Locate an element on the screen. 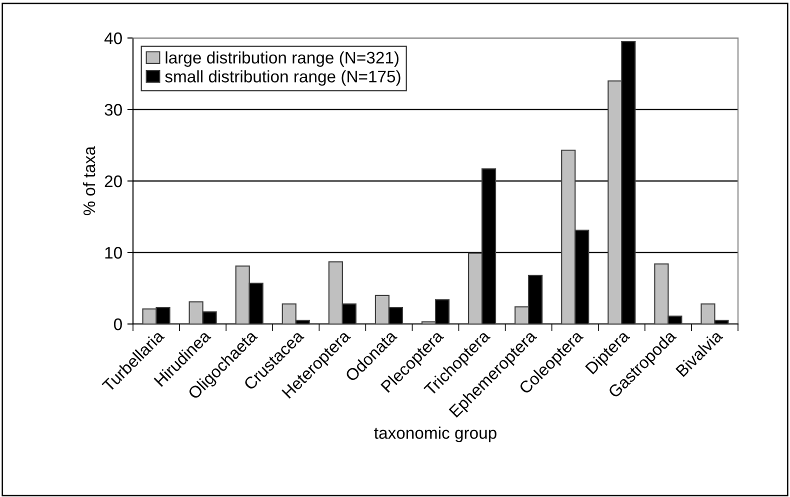 The image size is (790, 497). y-tick-label: 30 is located at coordinates (113, 110).